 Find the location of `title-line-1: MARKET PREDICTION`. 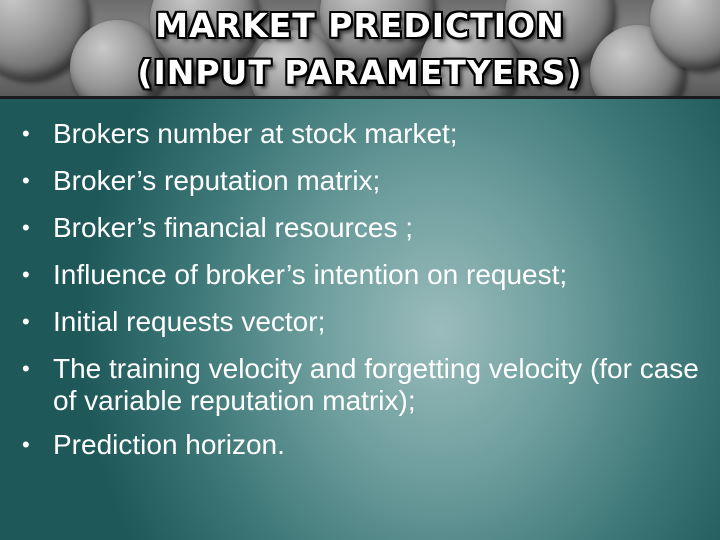

title-line-1: MARKET PREDICTION is located at coordinates (360, 25).